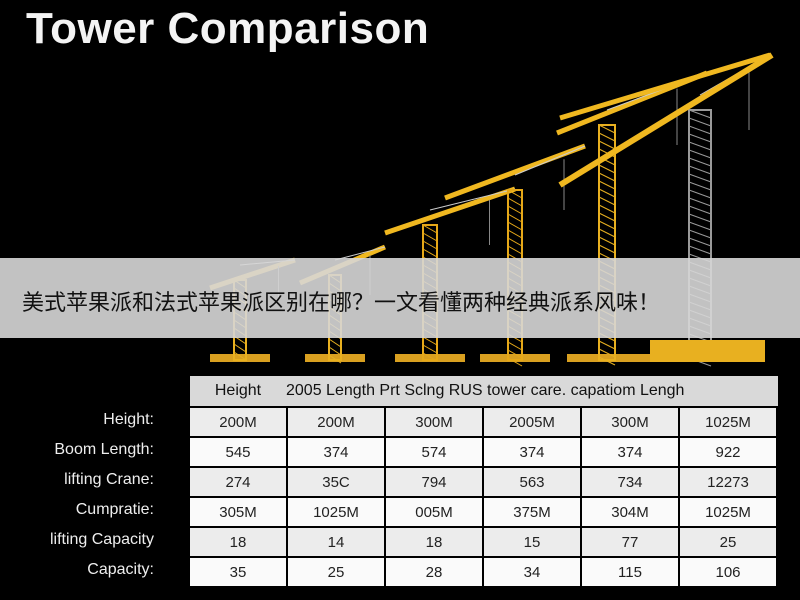  Describe the element at coordinates (666, 120) in the screenshot. I see `big-jib` at that location.